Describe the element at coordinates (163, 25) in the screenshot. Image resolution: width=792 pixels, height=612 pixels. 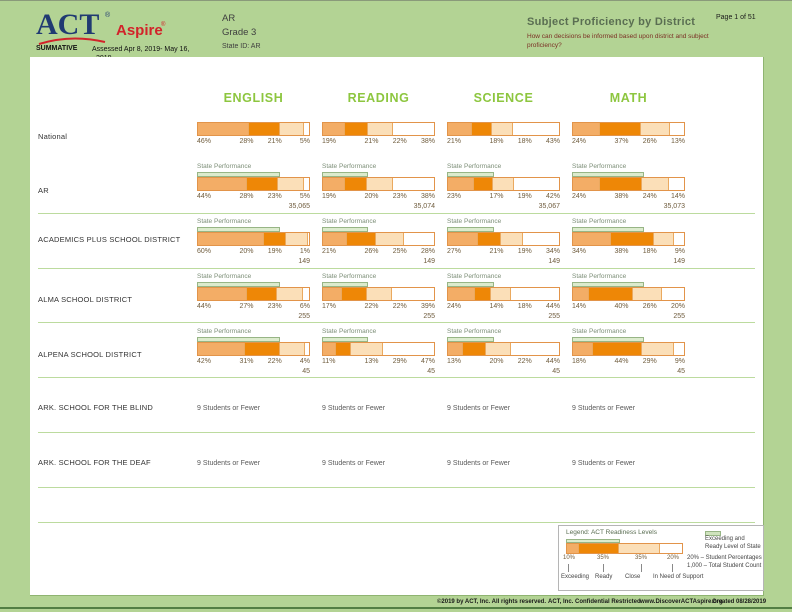
I see `registered-trademark-icon: ®` at that location.